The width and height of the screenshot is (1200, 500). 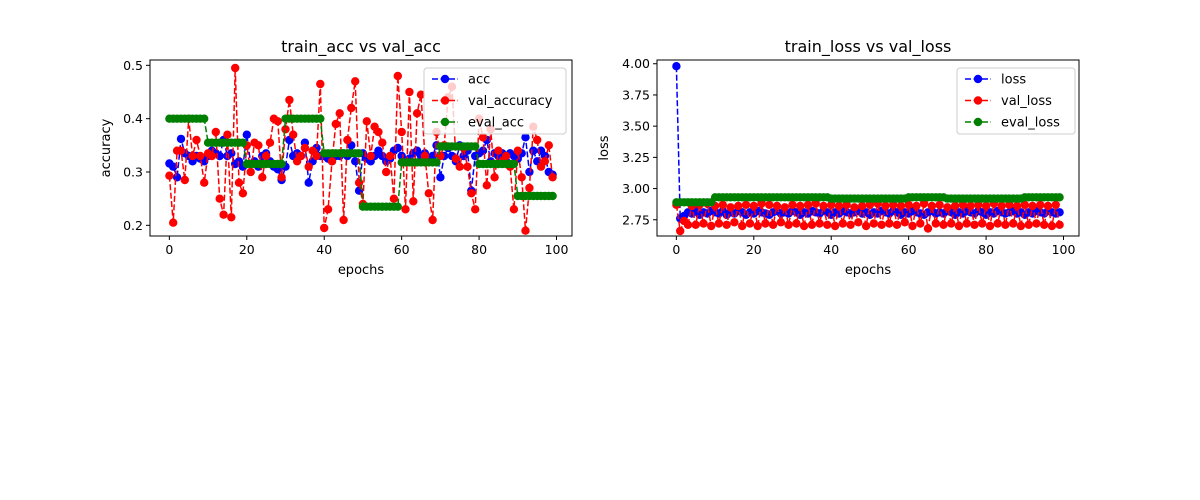 I want to click on plot-area, so click(x=361, y=149).